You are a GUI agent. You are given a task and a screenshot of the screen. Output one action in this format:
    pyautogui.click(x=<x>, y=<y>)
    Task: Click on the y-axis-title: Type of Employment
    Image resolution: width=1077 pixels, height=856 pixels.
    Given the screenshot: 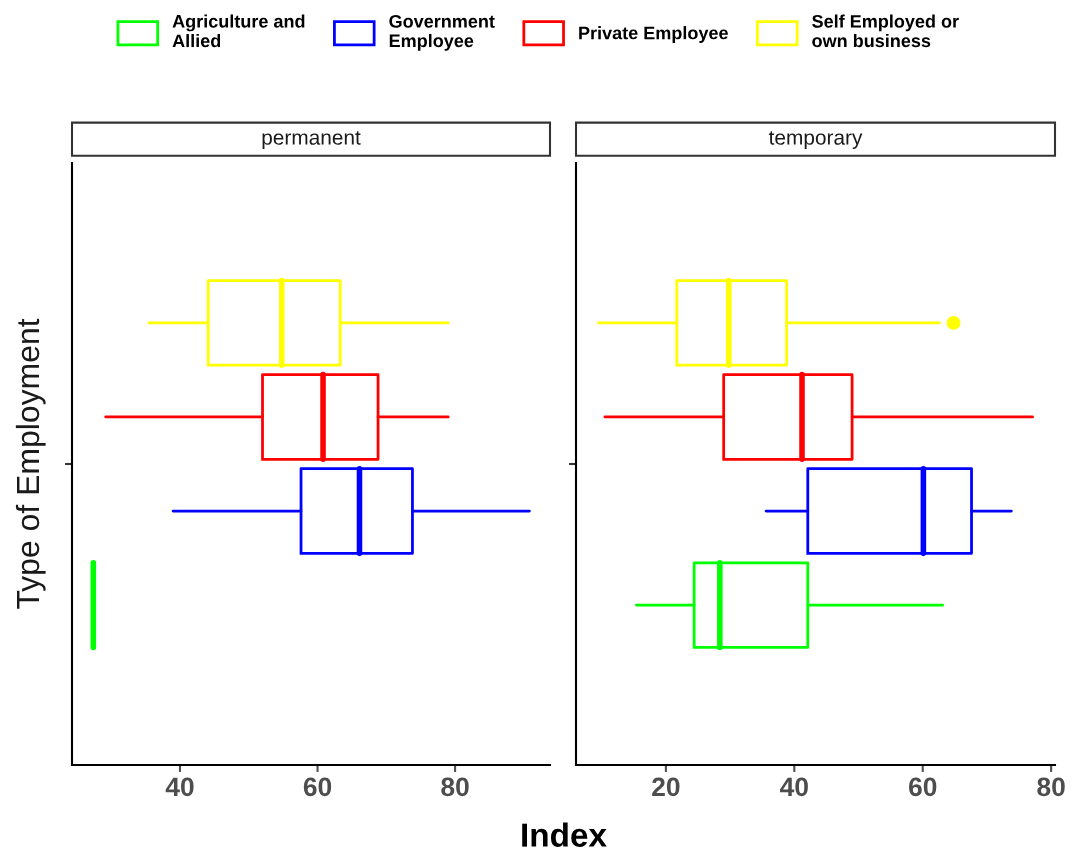 What is the action you would take?
    pyautogui.click(x=30, y=463)
    